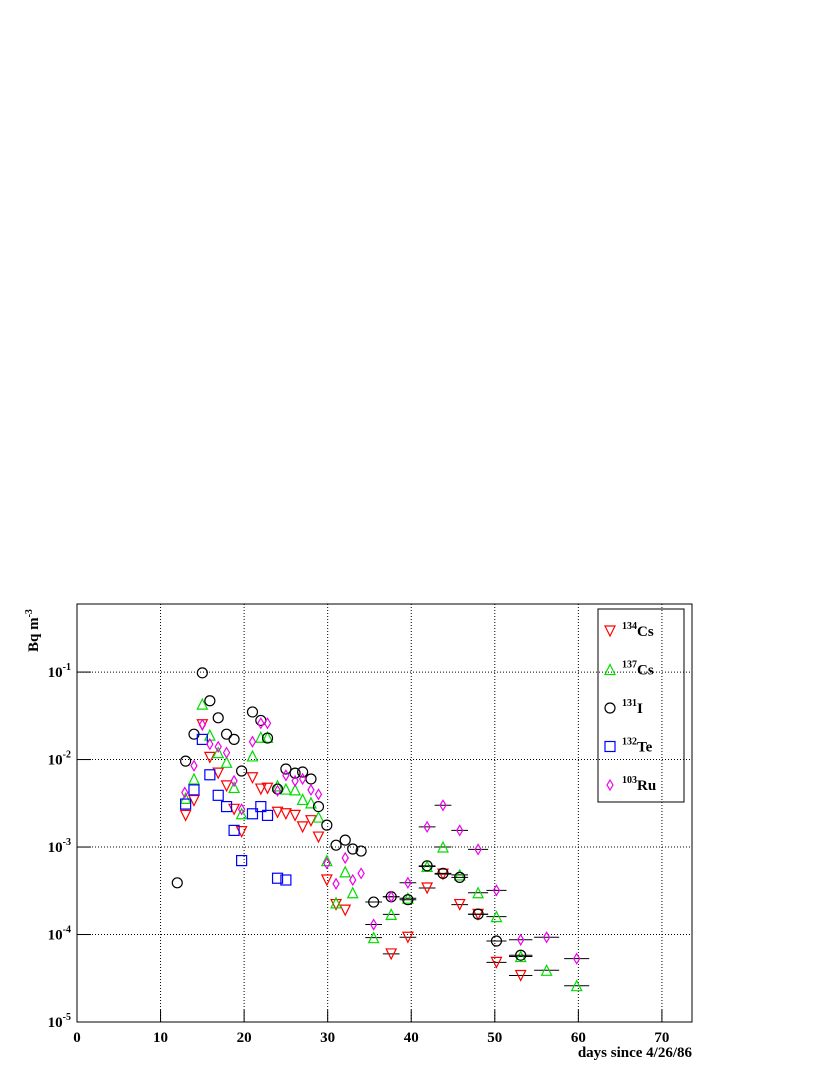  Describe the element at coordinates (610, 785) in the screenshot. I see `legend-marker` at that location.